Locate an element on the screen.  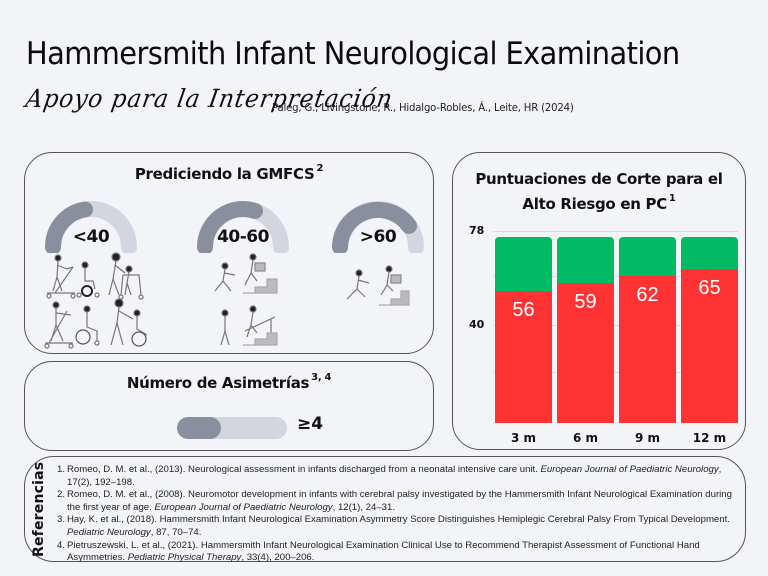
x-tick-label: 12 m is located at coordinates (709, 438).